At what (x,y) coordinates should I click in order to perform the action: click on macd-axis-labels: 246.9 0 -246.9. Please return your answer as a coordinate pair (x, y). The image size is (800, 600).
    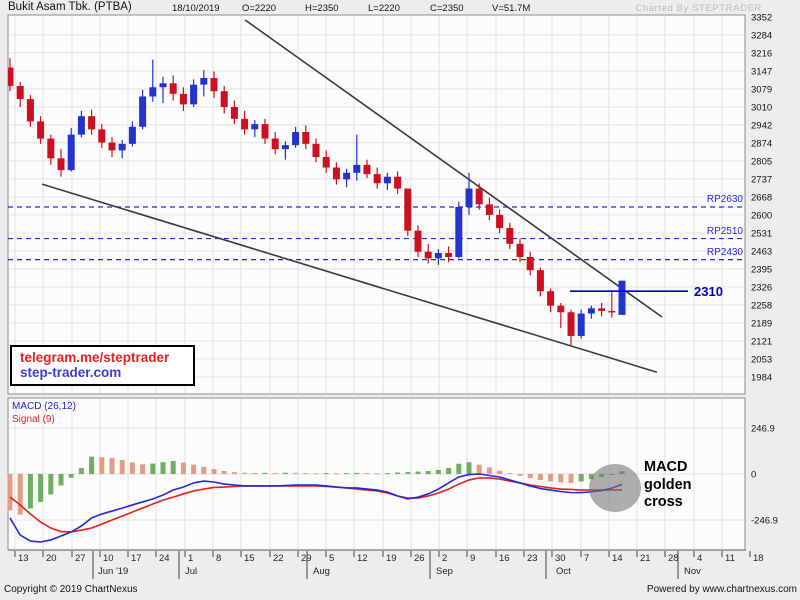
    Looking at the image, I should click on (764, 475).